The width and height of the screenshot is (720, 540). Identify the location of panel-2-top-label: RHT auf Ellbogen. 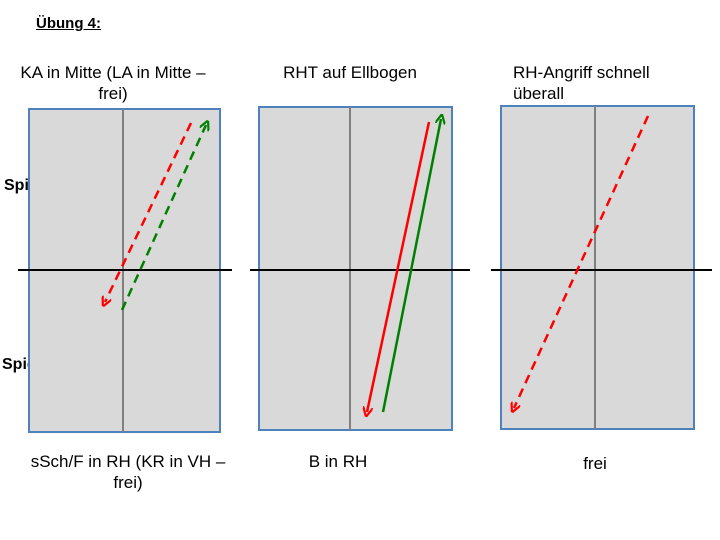
(350, 72).